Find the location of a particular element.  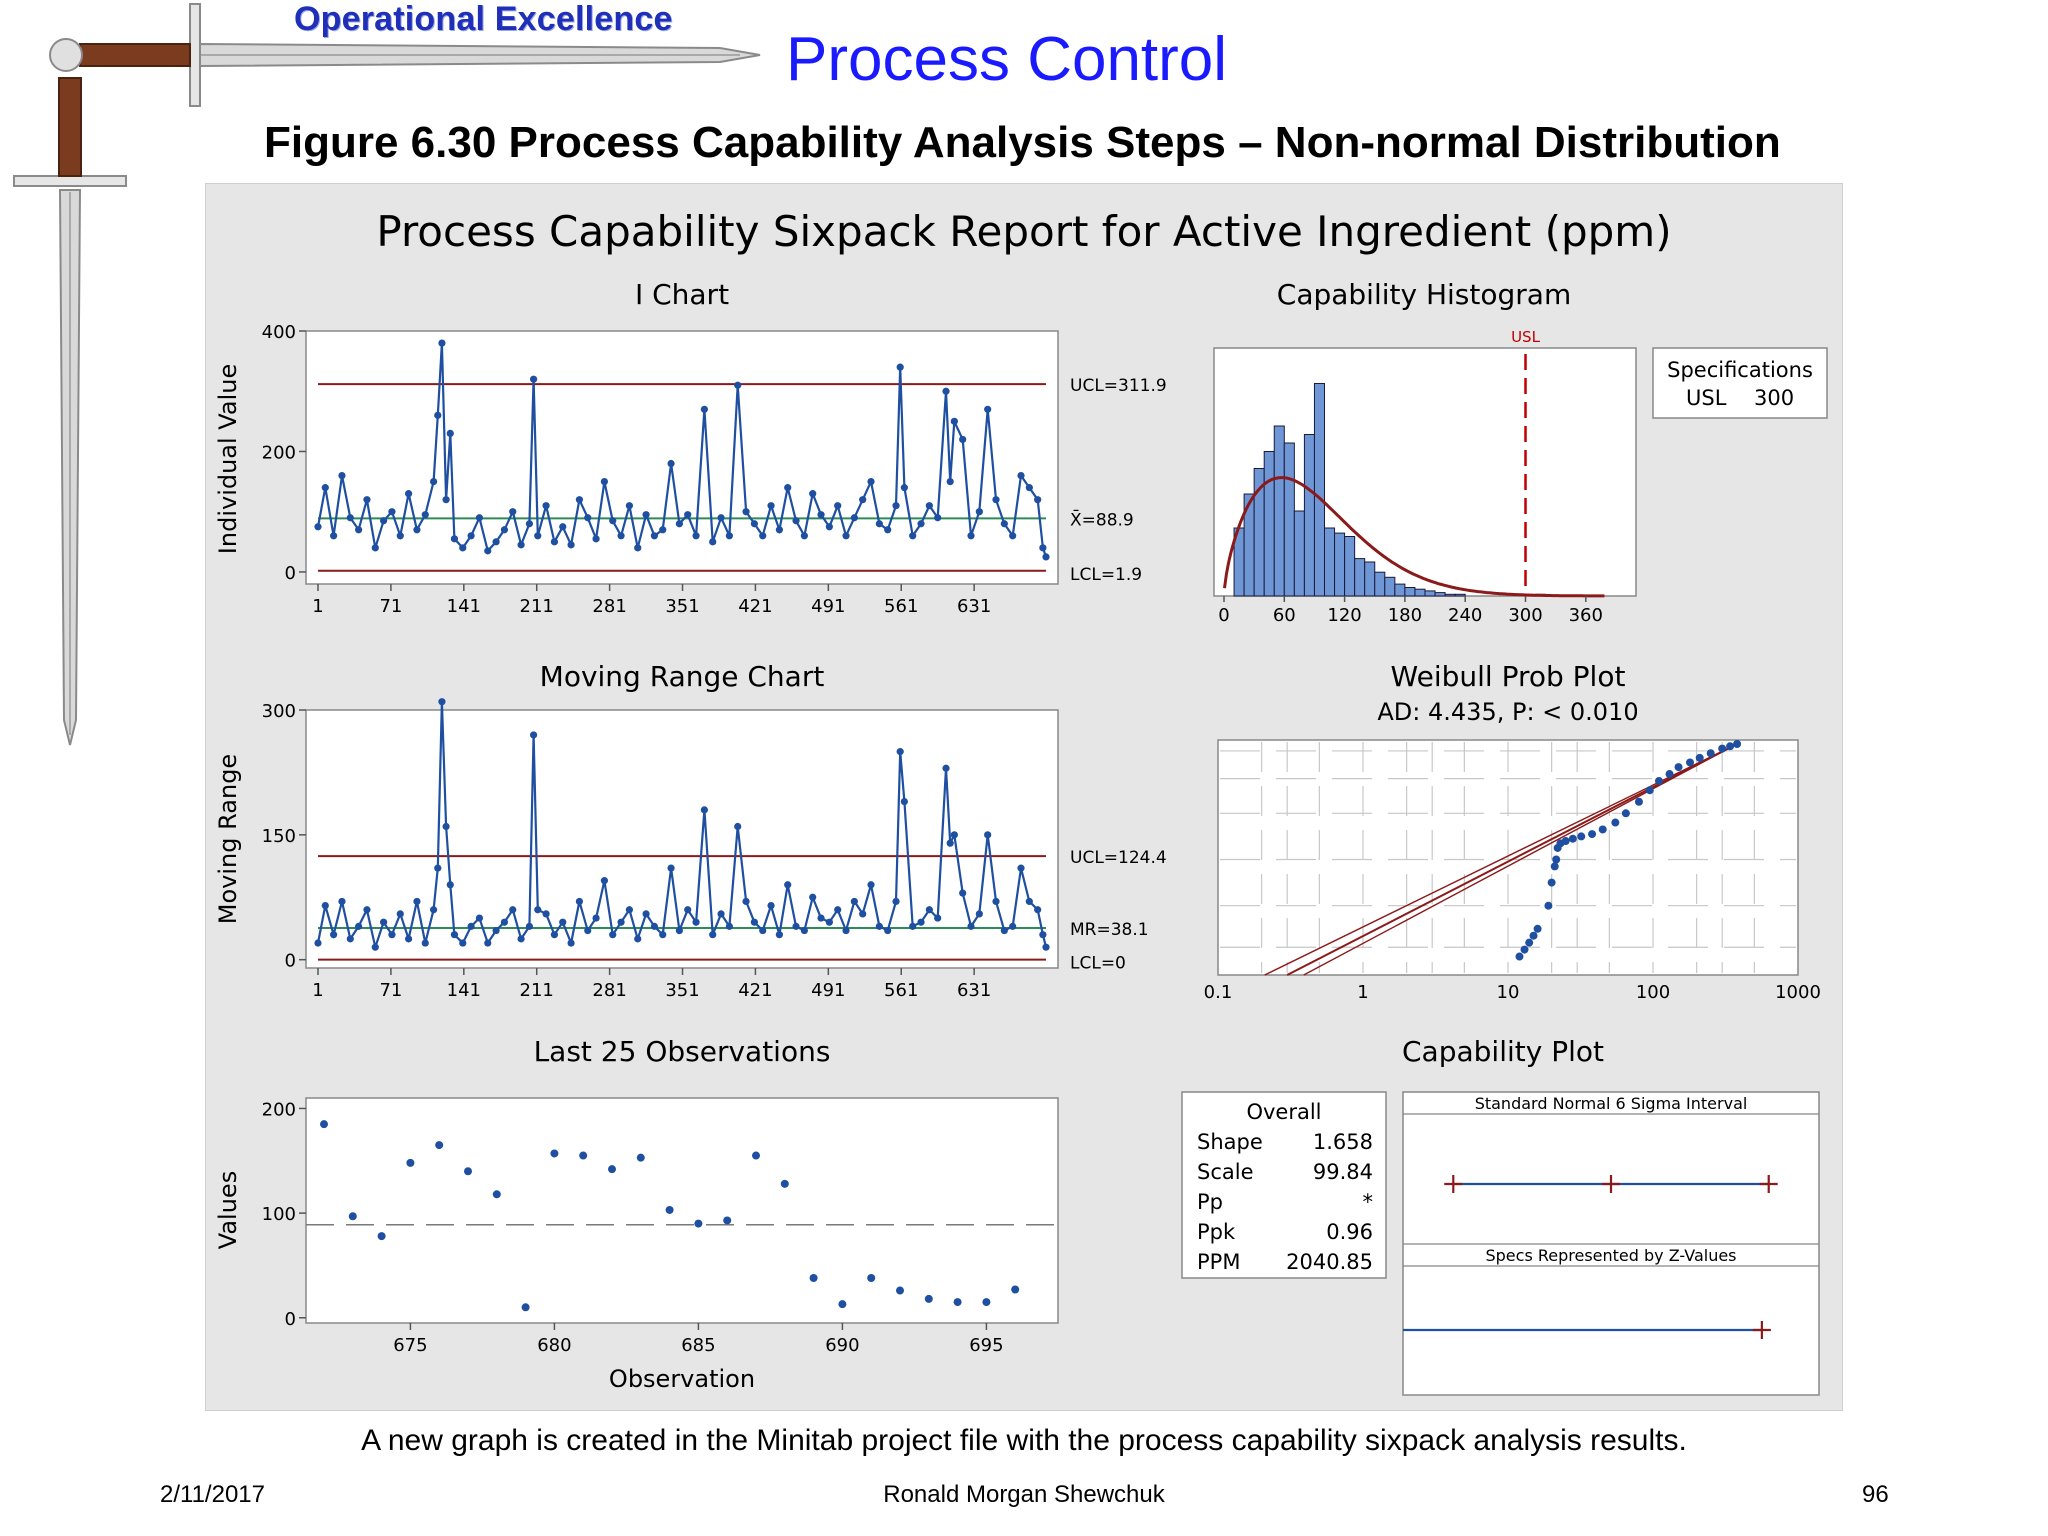

i-chart-ytick-label: 0 is located at coordinates (290, 573).